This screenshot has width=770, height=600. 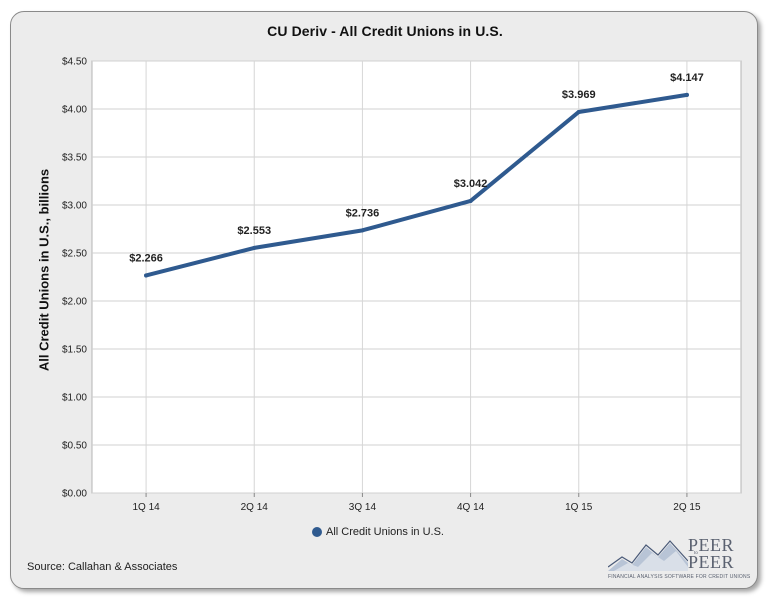 I want to click on legend: All Credit Unions in U.S., so click(x=378, y=532).